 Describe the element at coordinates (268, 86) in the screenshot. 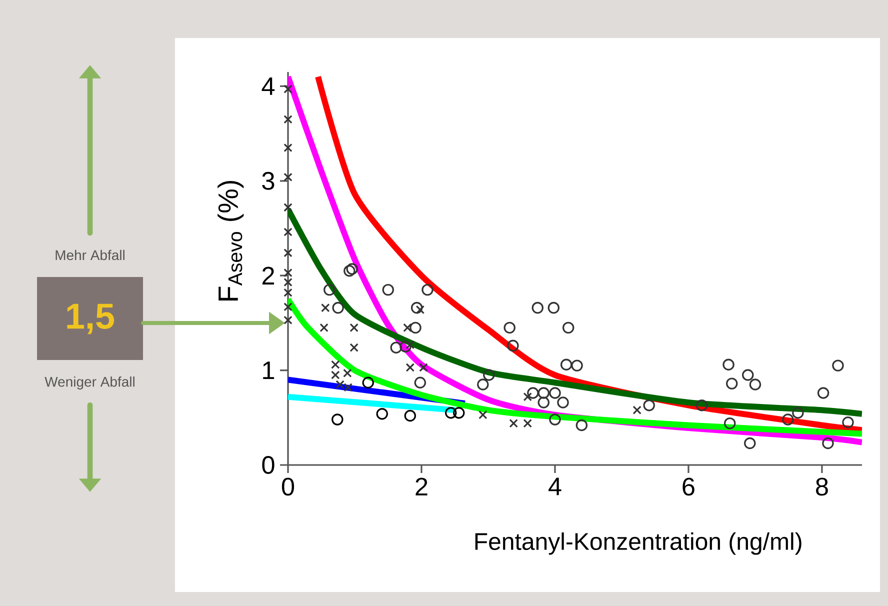

I see `y-tick-label: 4` at that location.